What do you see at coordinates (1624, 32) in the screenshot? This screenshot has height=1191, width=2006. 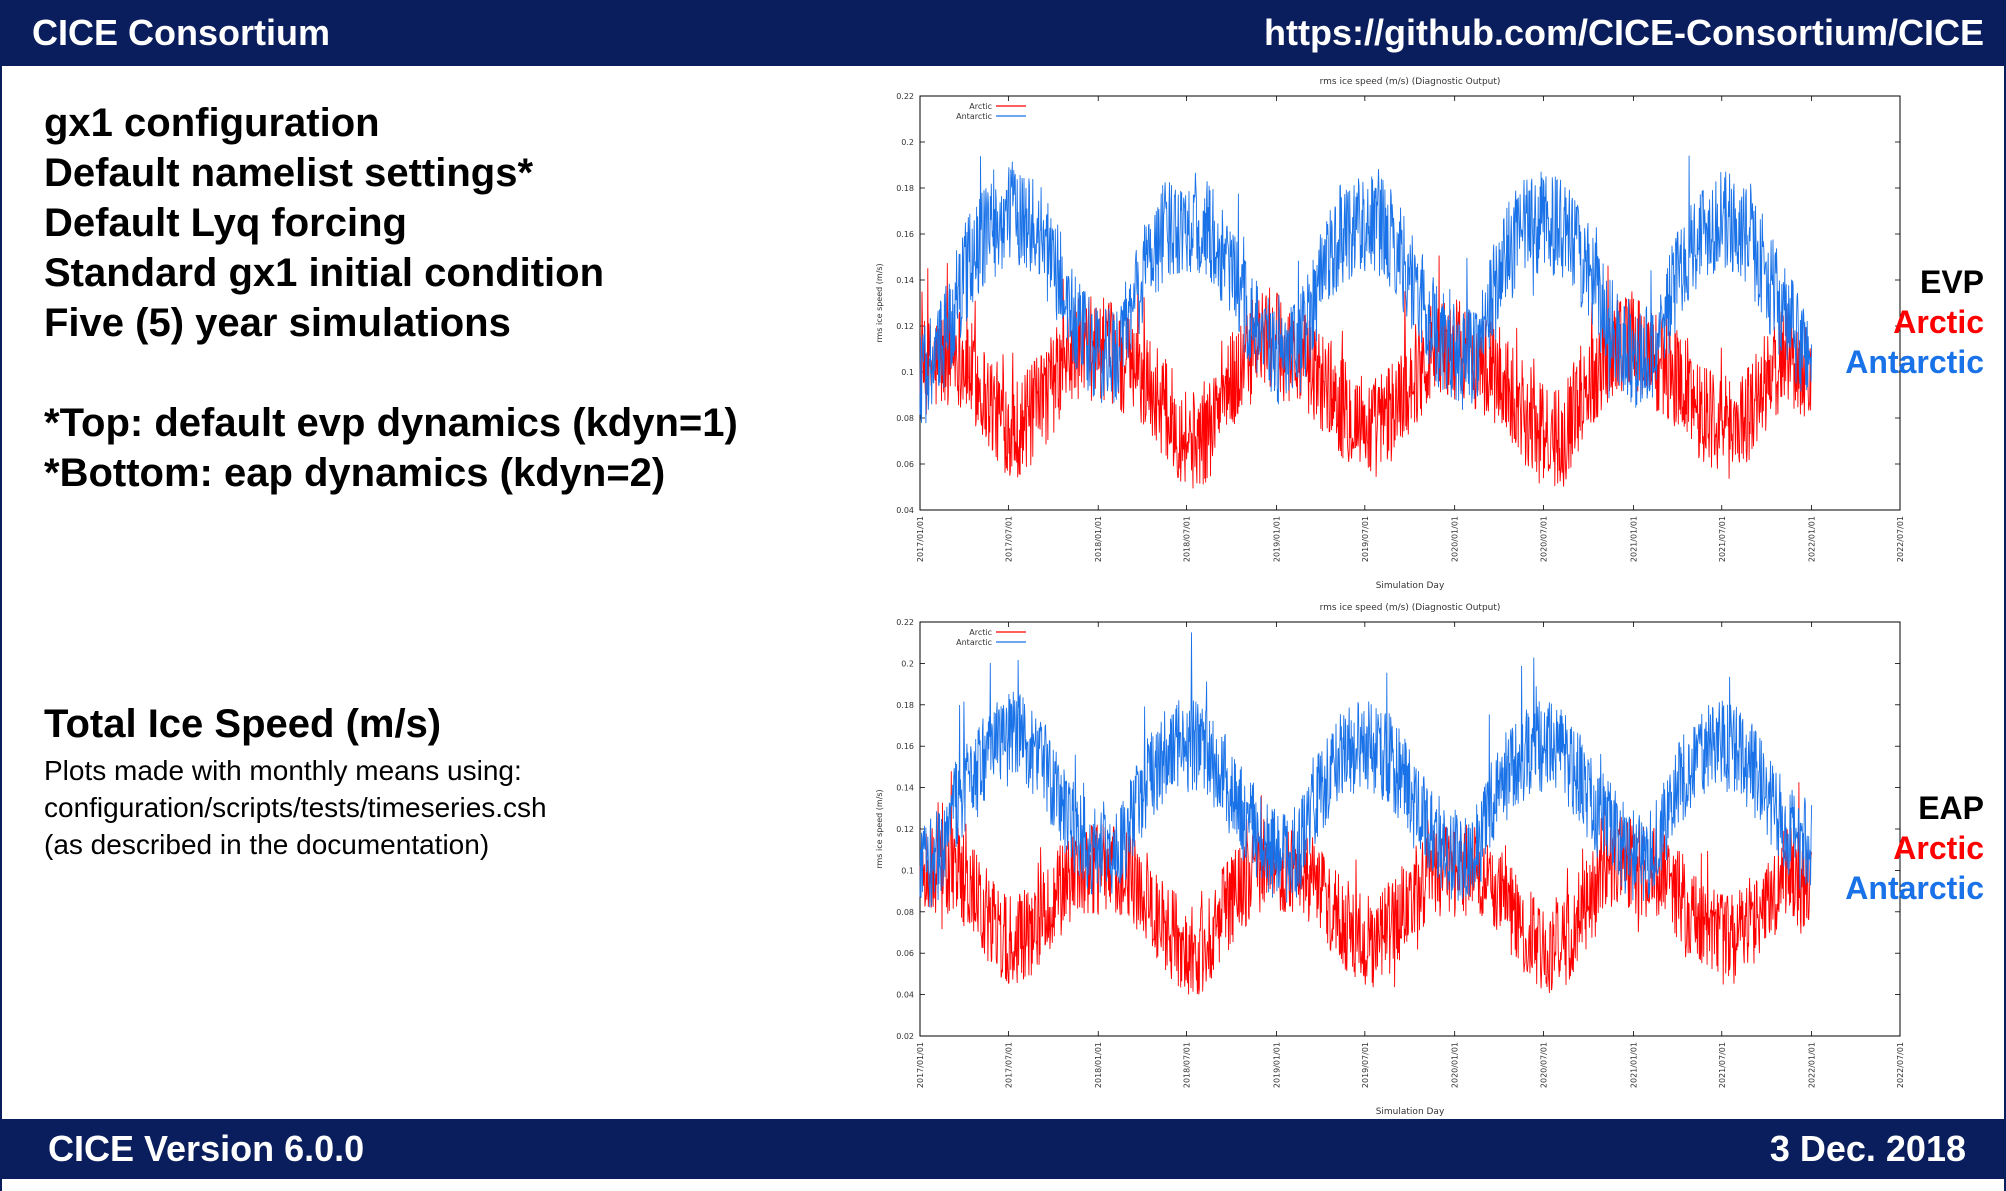 I see `header-url: https://github.com/CICE-Consortium/CICE` at bounding box center [1624, 32].